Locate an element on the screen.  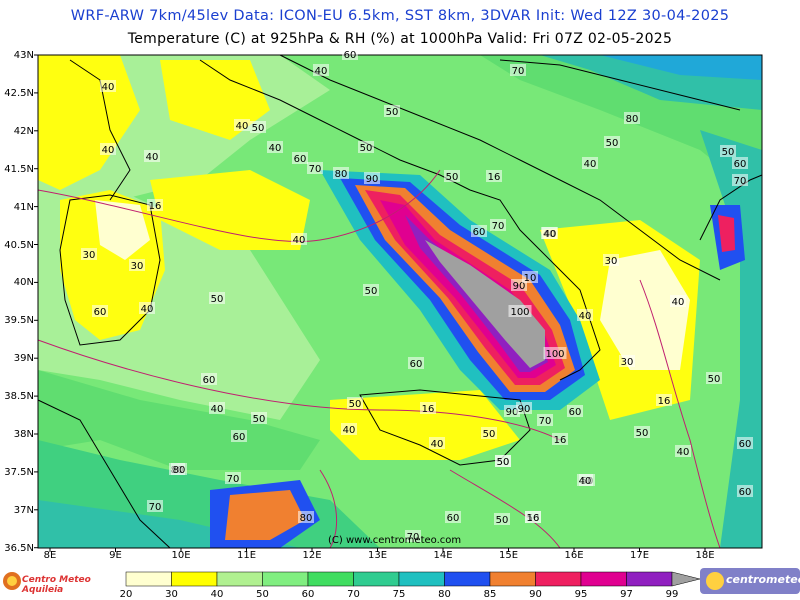
legend-tick-label: 97 is located at coordinates (626, 594).